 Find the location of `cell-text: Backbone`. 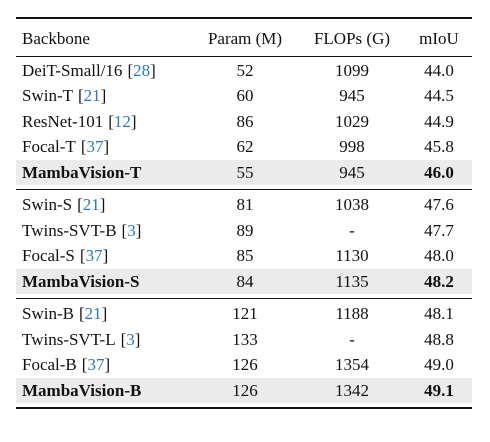

cell-text: Backbone is located at coordinates (56, 38).